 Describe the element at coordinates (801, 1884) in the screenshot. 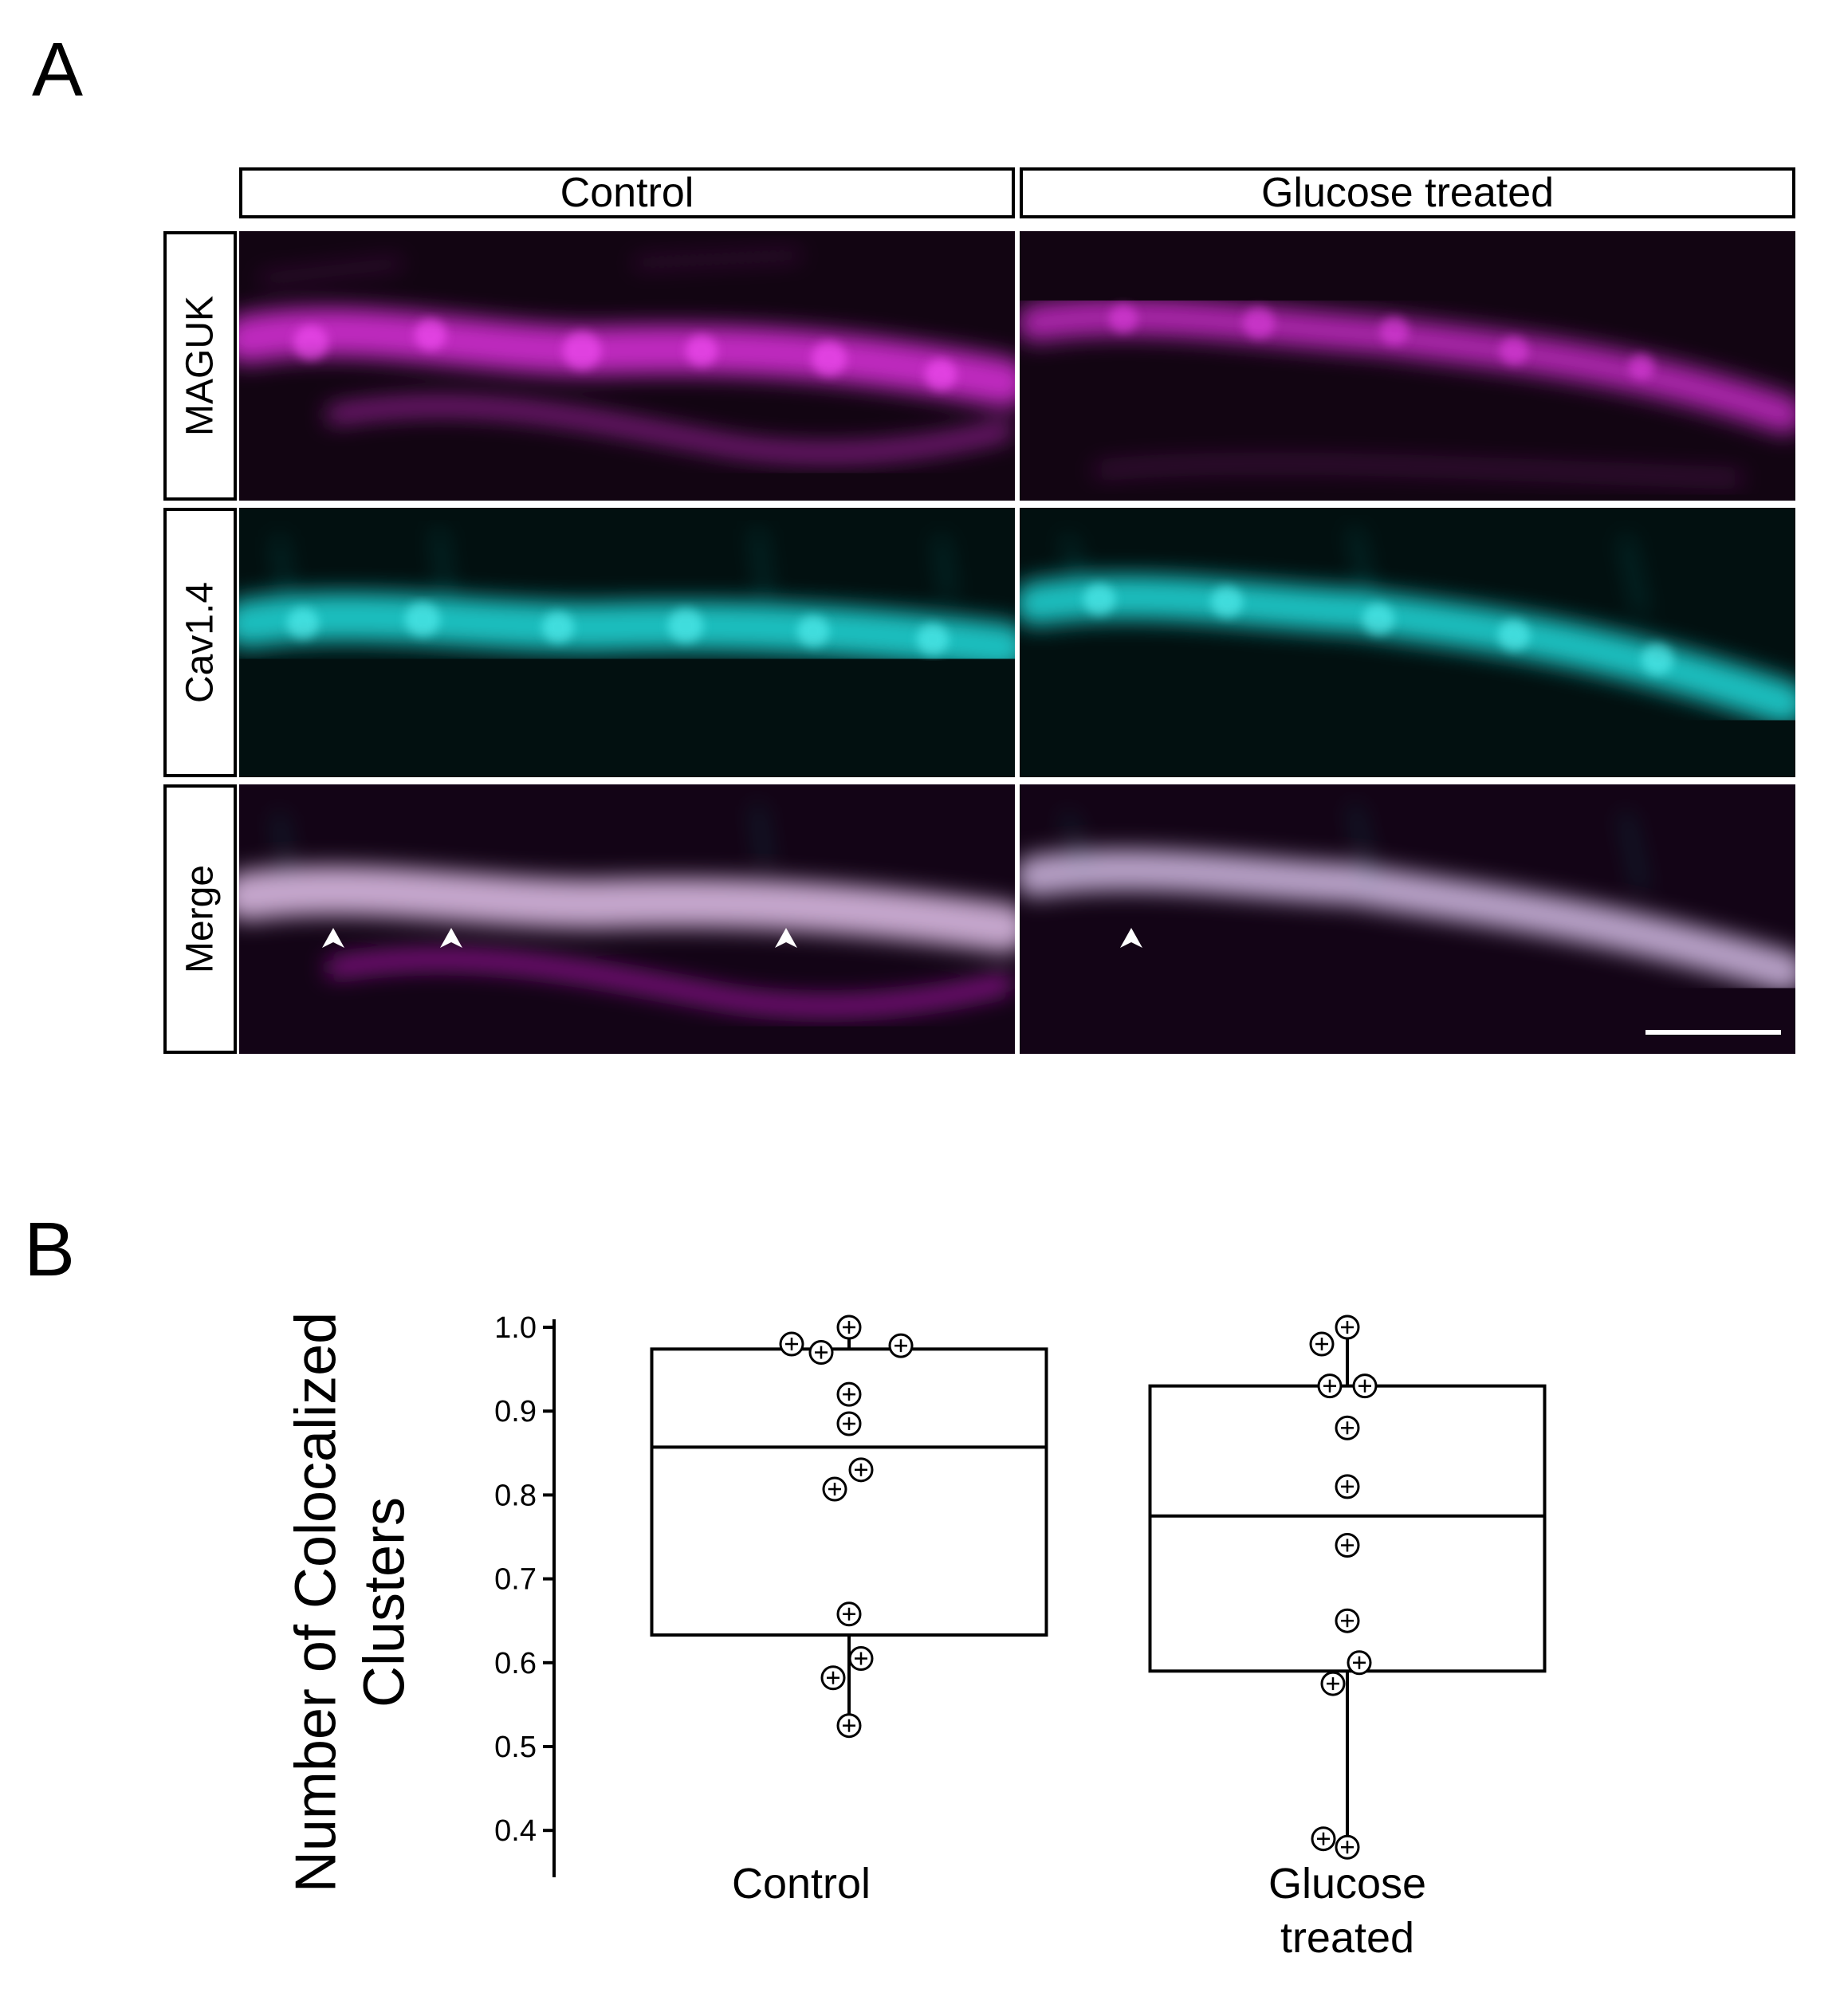

I see `x-category-label-control: Control` at that location.